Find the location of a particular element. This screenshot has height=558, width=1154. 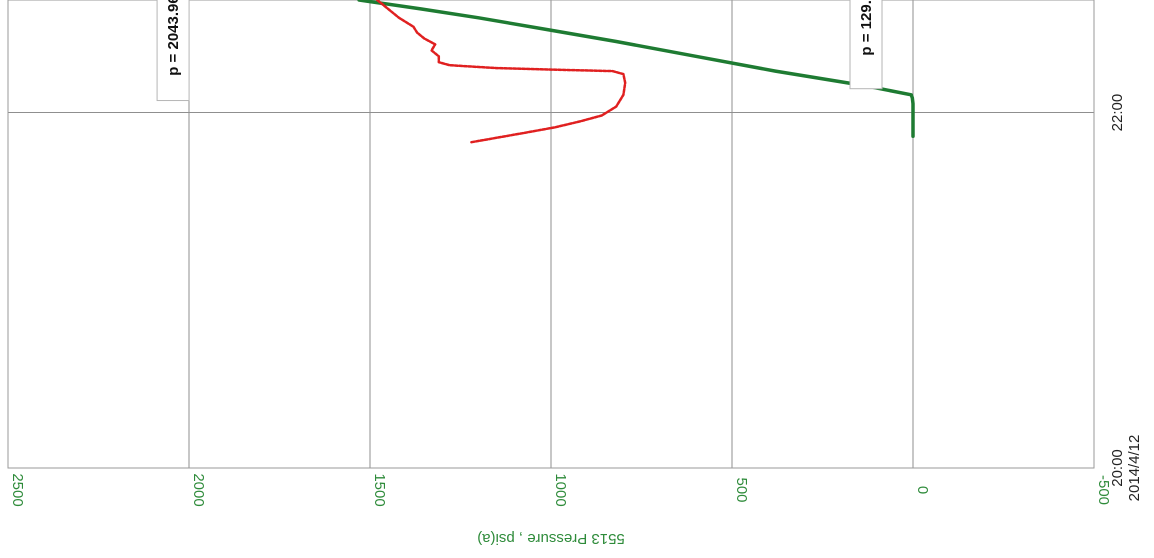

annotation-label: p = 2043.96 is located at coordinates (173, 38).